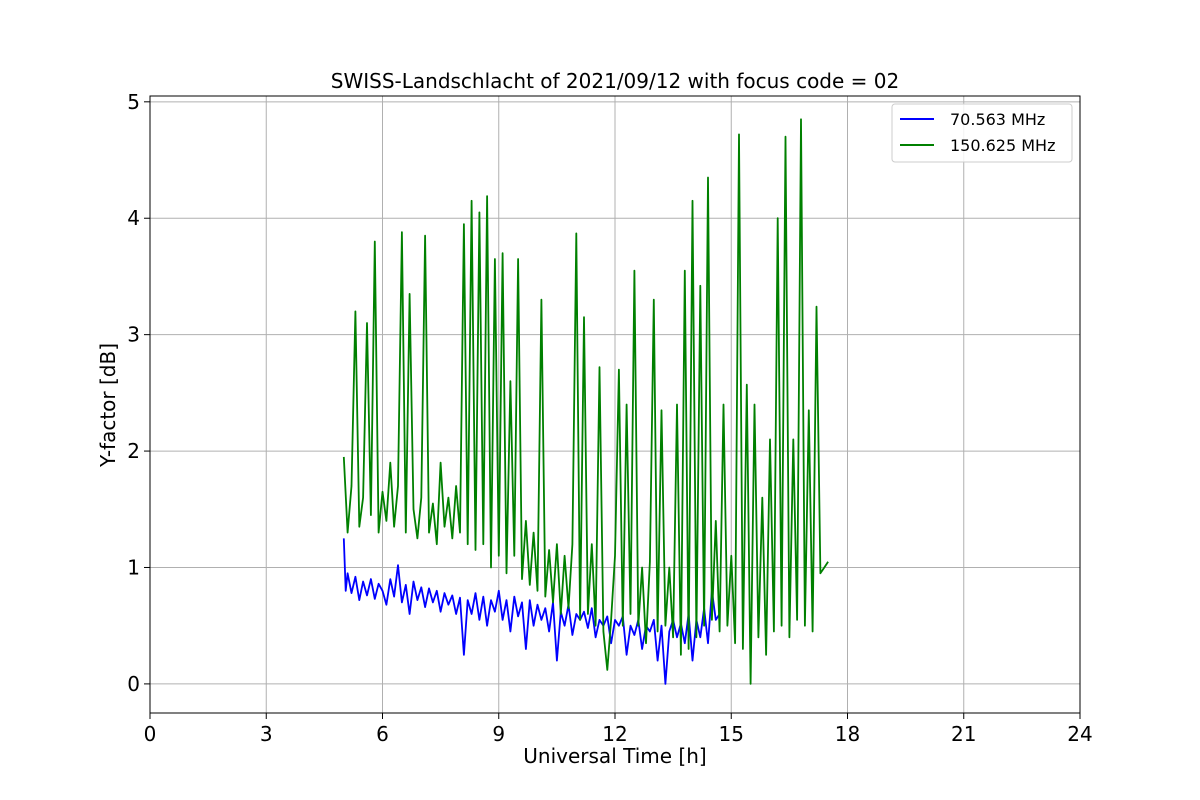 This screenshot has width=1200, height=800. Describe the element at coordinates (133, 451) in the screenshot. I see `y-tick-label: 2` at that location.